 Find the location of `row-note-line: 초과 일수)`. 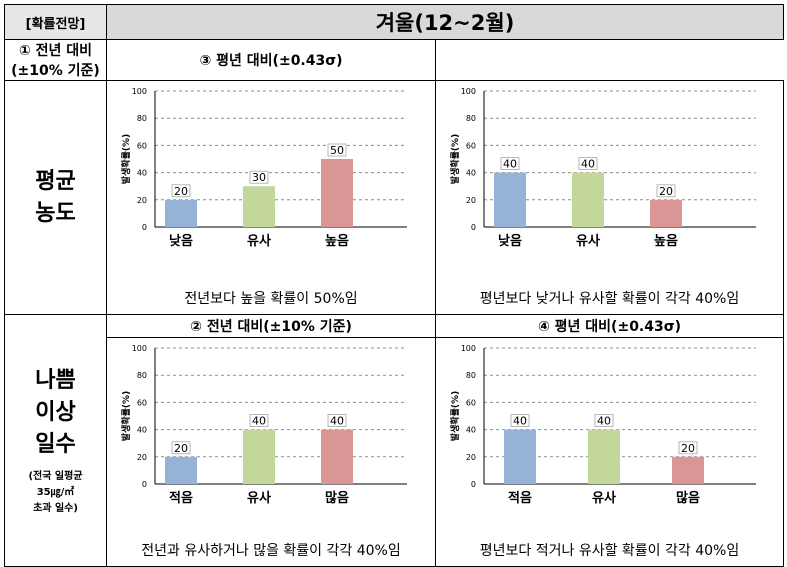

row-note-line: 초과 일수) is located at coordinates (55, 508).